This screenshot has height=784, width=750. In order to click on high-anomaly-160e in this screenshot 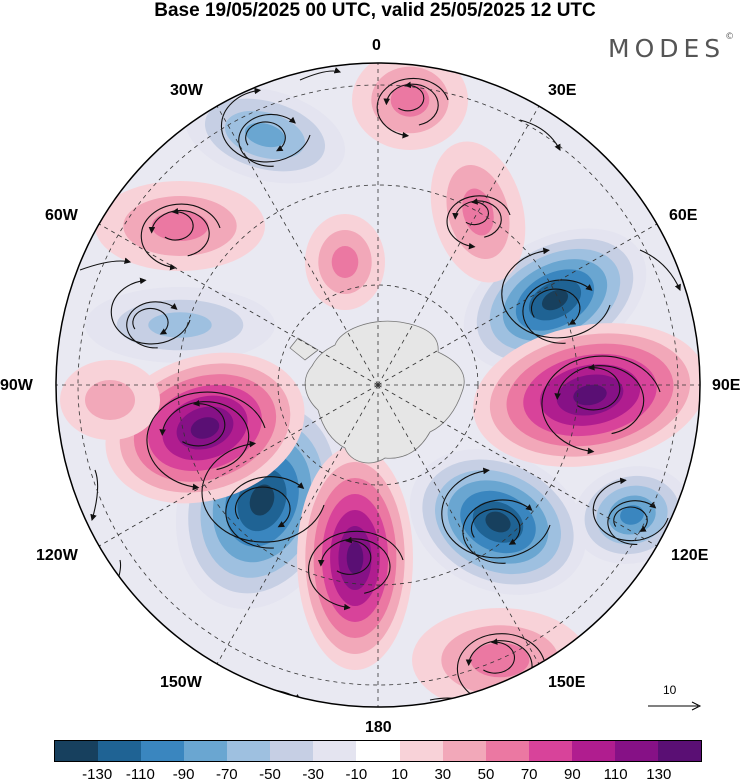, I will do `click(500, 657)`.